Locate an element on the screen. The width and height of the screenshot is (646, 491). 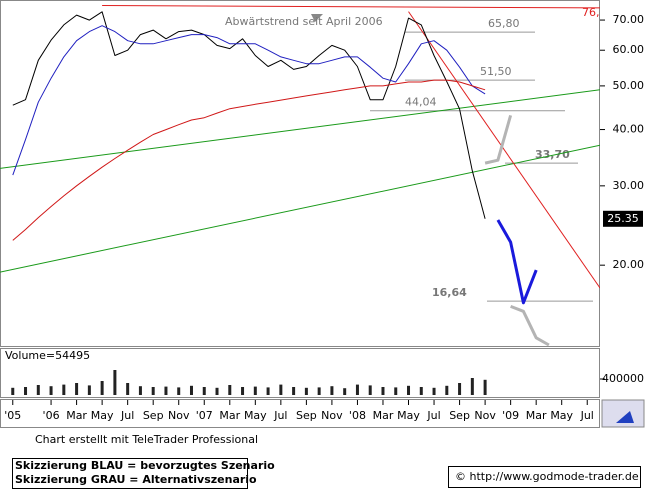
copyright-box is located at coordinates (544, 477).